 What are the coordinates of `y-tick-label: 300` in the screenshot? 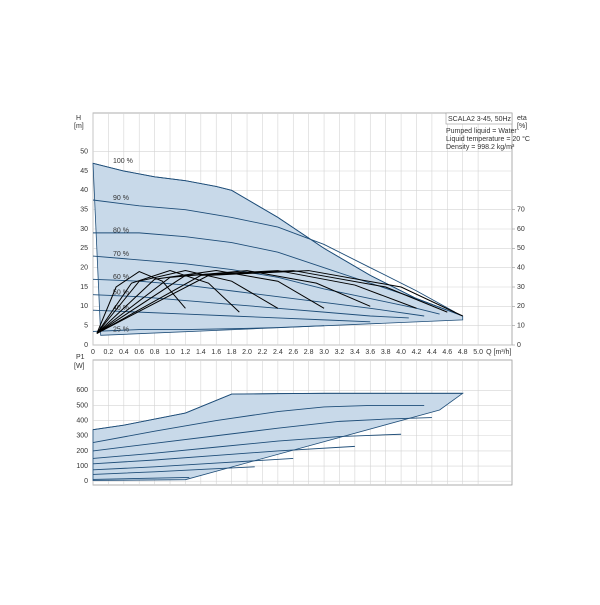 It's located at (82, 436).